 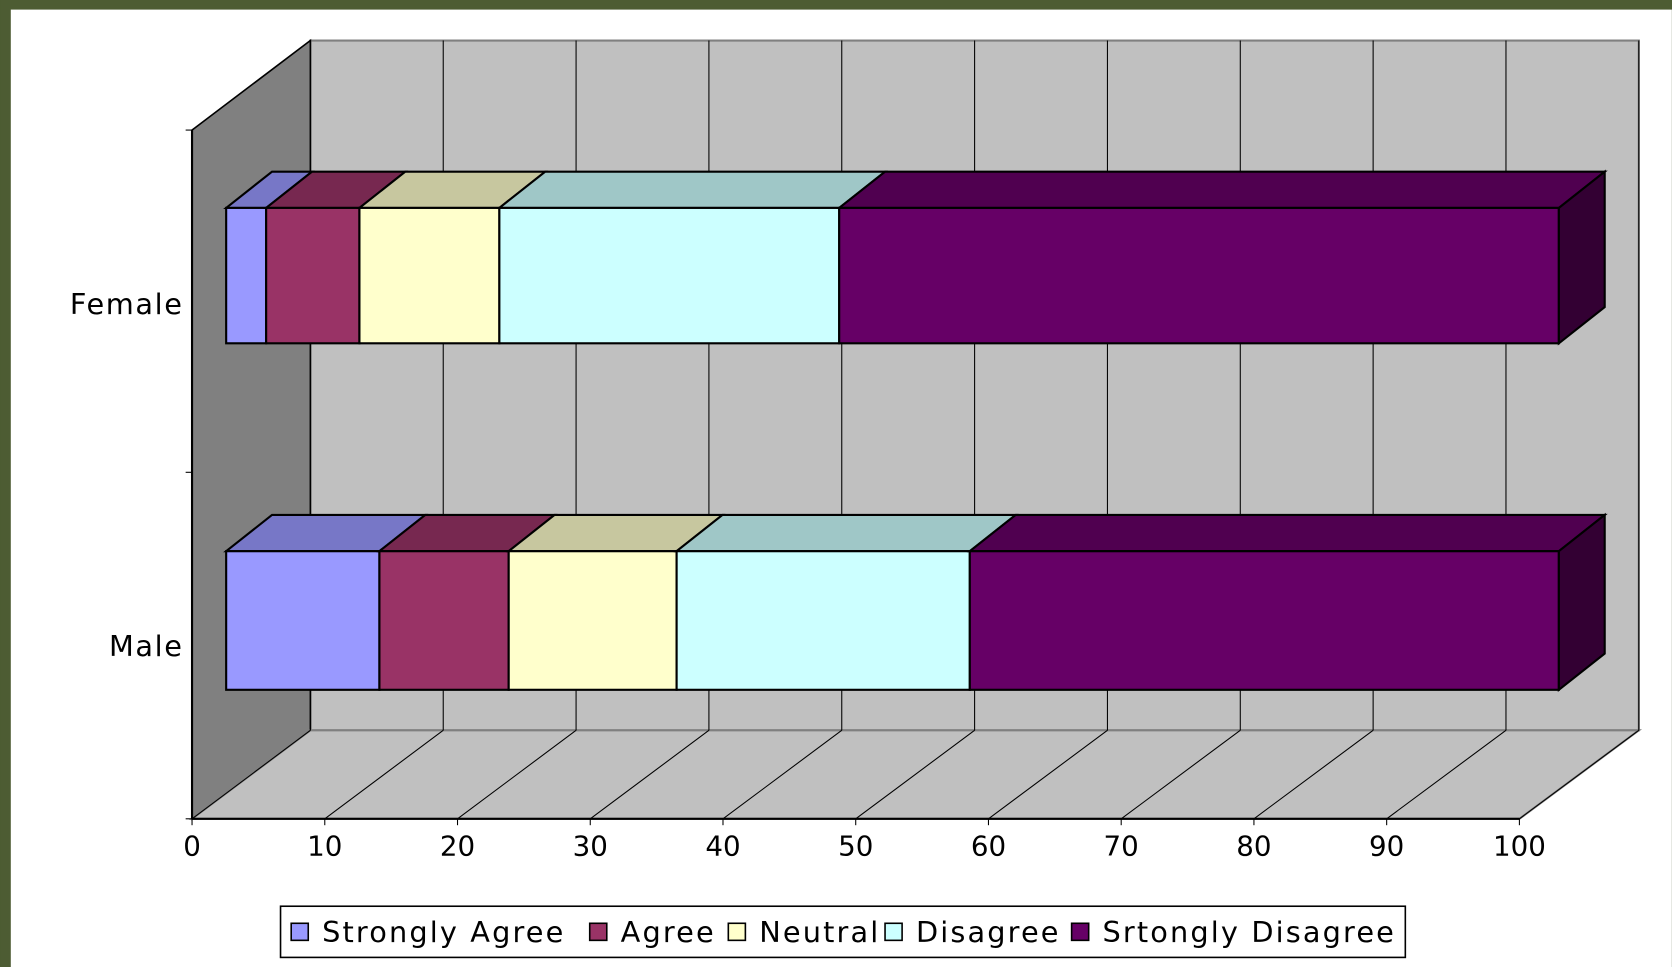 I want to click on x-tick-label: 0, so click(x=192, y=846).